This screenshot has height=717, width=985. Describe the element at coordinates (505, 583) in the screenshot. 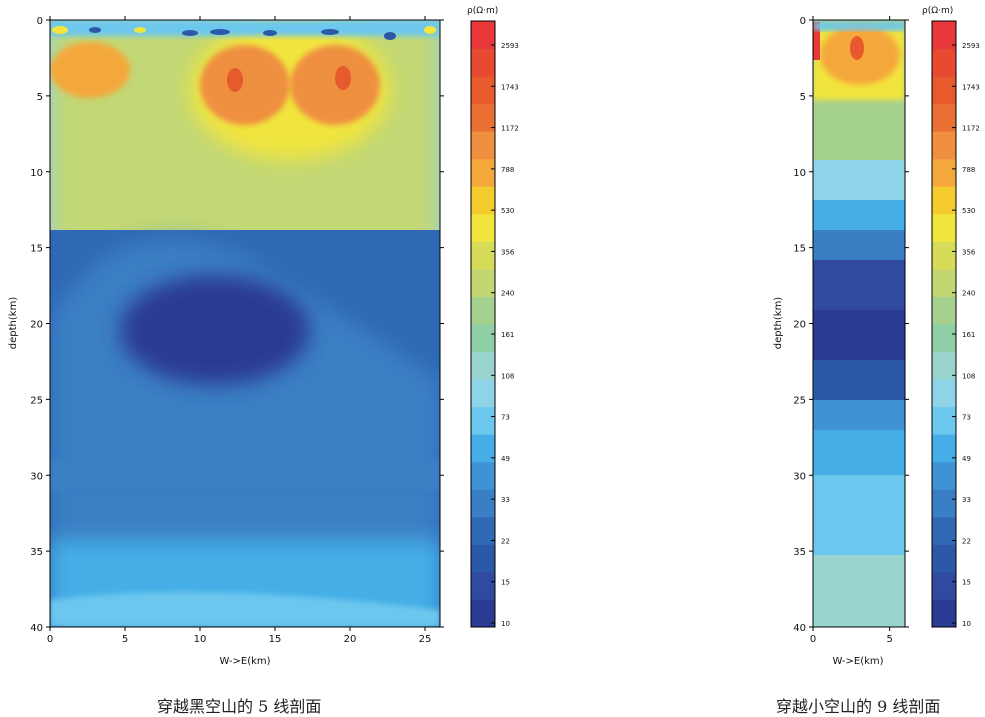

I see `left-colorbar-tick-label: 15` at that location.